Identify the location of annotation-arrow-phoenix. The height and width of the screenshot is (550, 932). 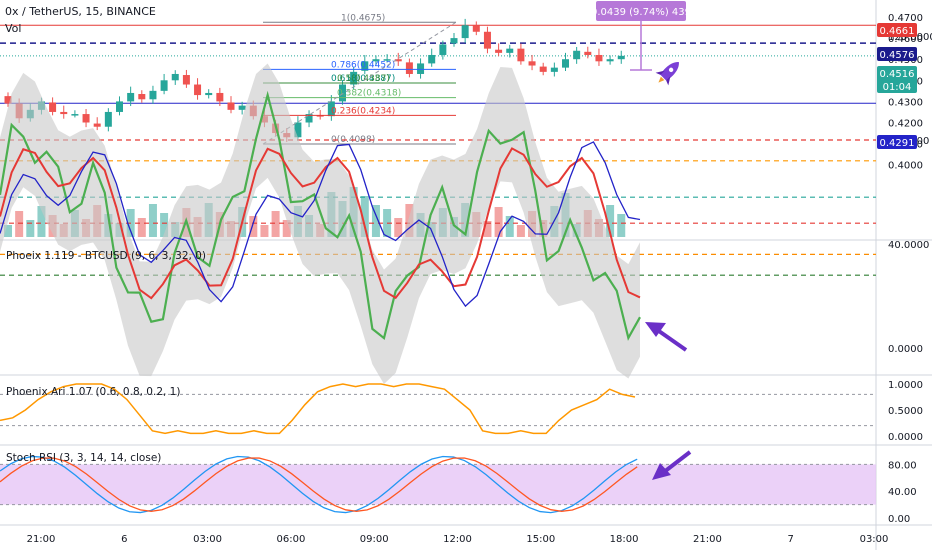
(666, 337).